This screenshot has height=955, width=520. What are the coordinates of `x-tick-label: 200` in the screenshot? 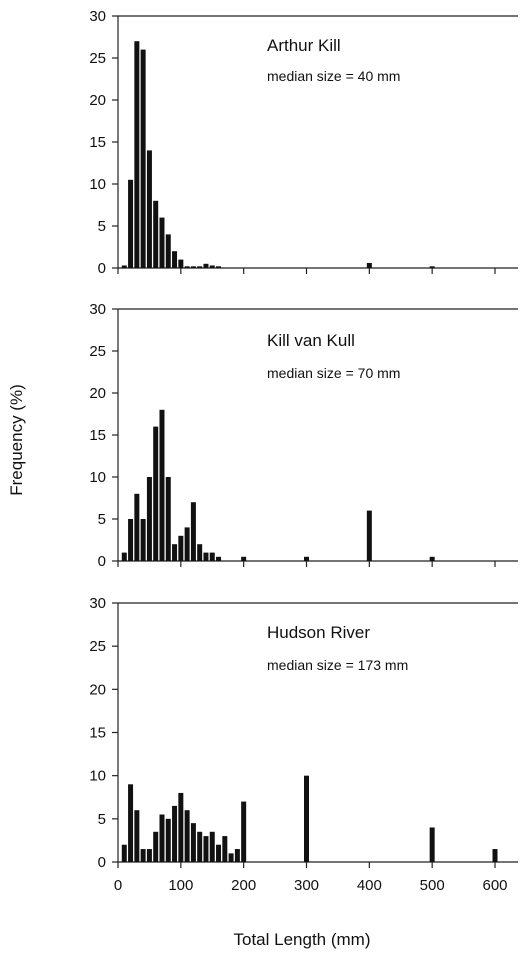 It's located at (243, 885).